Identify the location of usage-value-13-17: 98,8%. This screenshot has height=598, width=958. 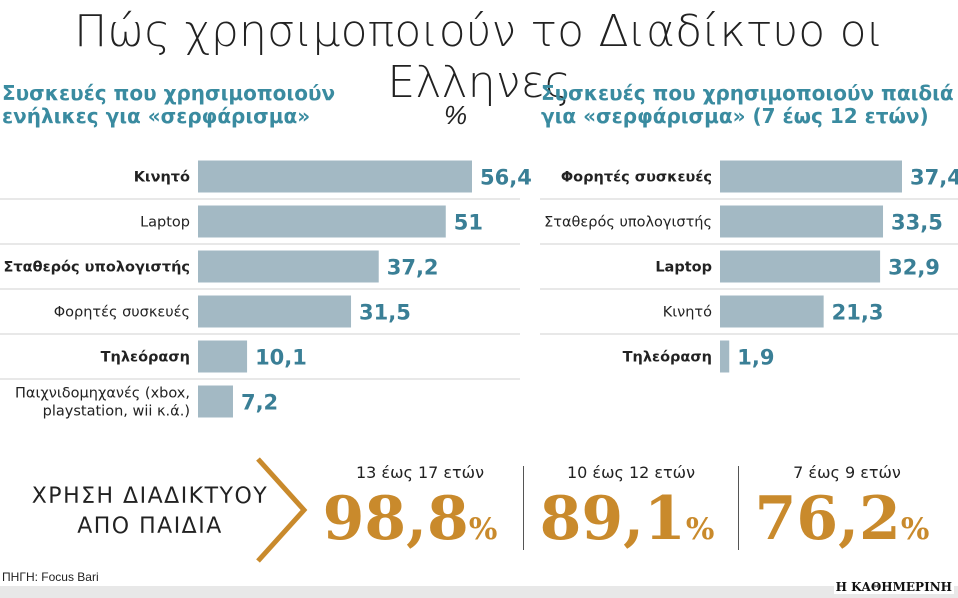
(410, 519).